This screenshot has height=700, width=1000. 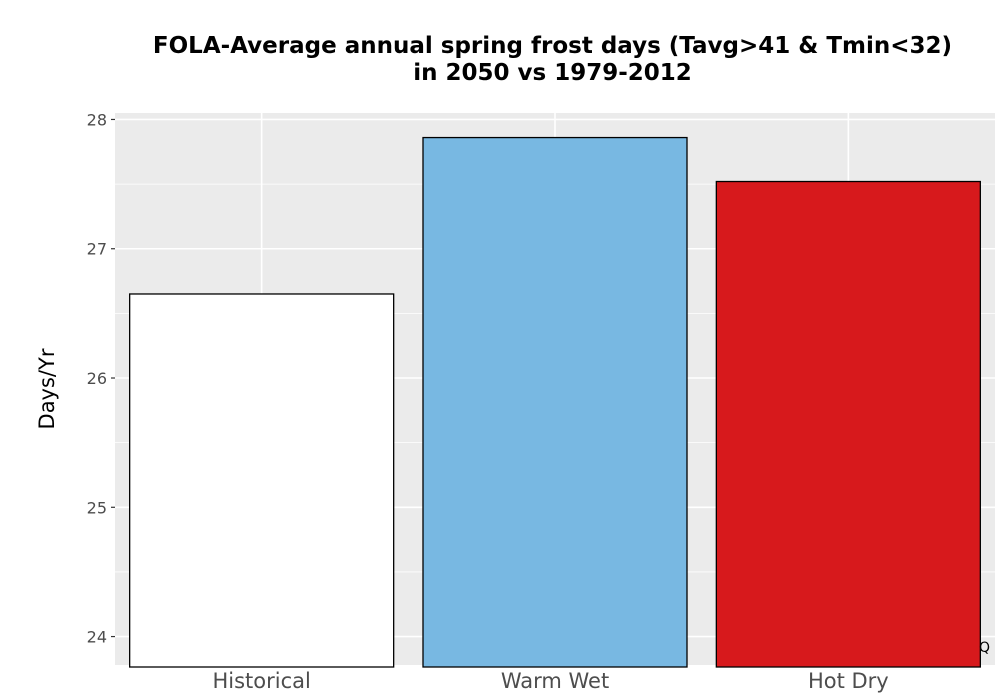 What do you see at coordinates (552, 73) in the screenshot?
I see `chart-title-line-2: in 2050 vs 1979-2012` at bounding box center [552, 73].